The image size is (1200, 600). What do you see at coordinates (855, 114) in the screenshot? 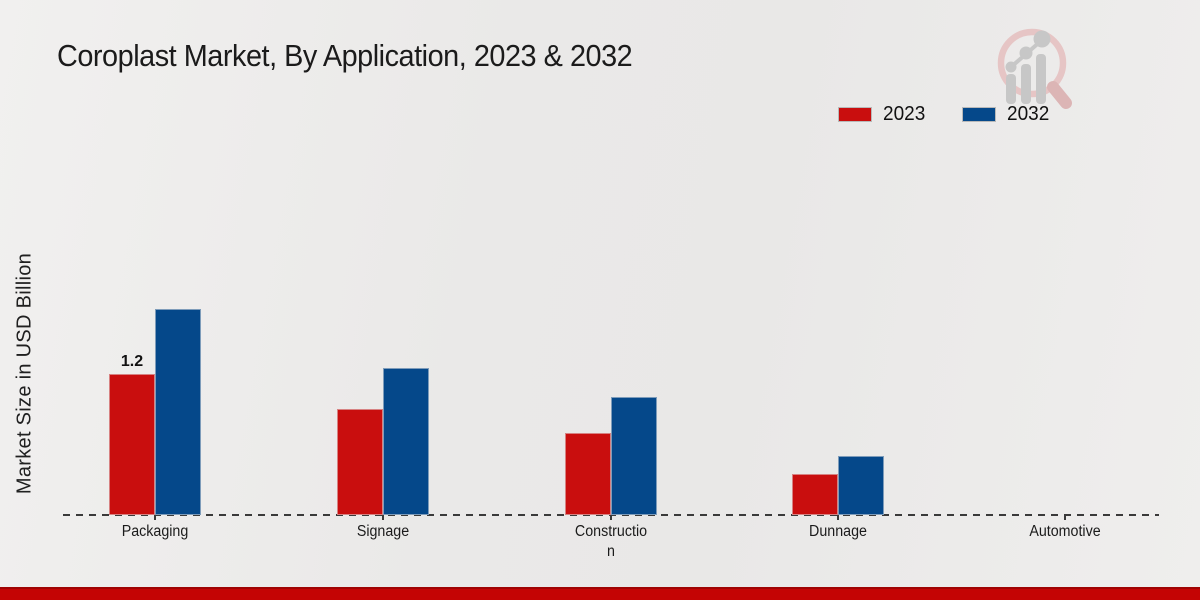
I see `legend-swatch-2023` at bounding box center [855, 114].